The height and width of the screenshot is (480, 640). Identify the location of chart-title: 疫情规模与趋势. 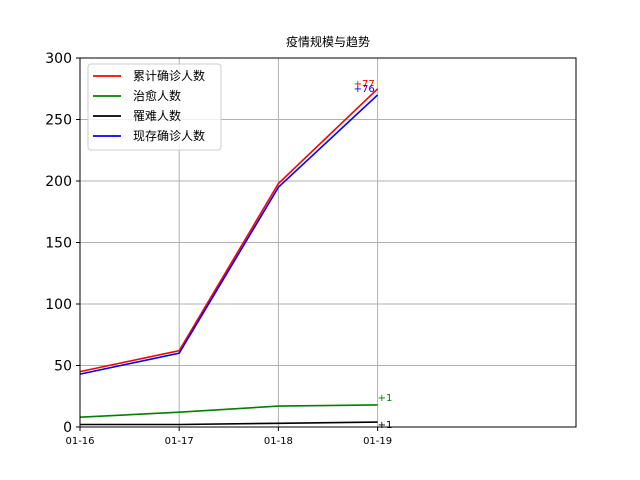
(328, 41).